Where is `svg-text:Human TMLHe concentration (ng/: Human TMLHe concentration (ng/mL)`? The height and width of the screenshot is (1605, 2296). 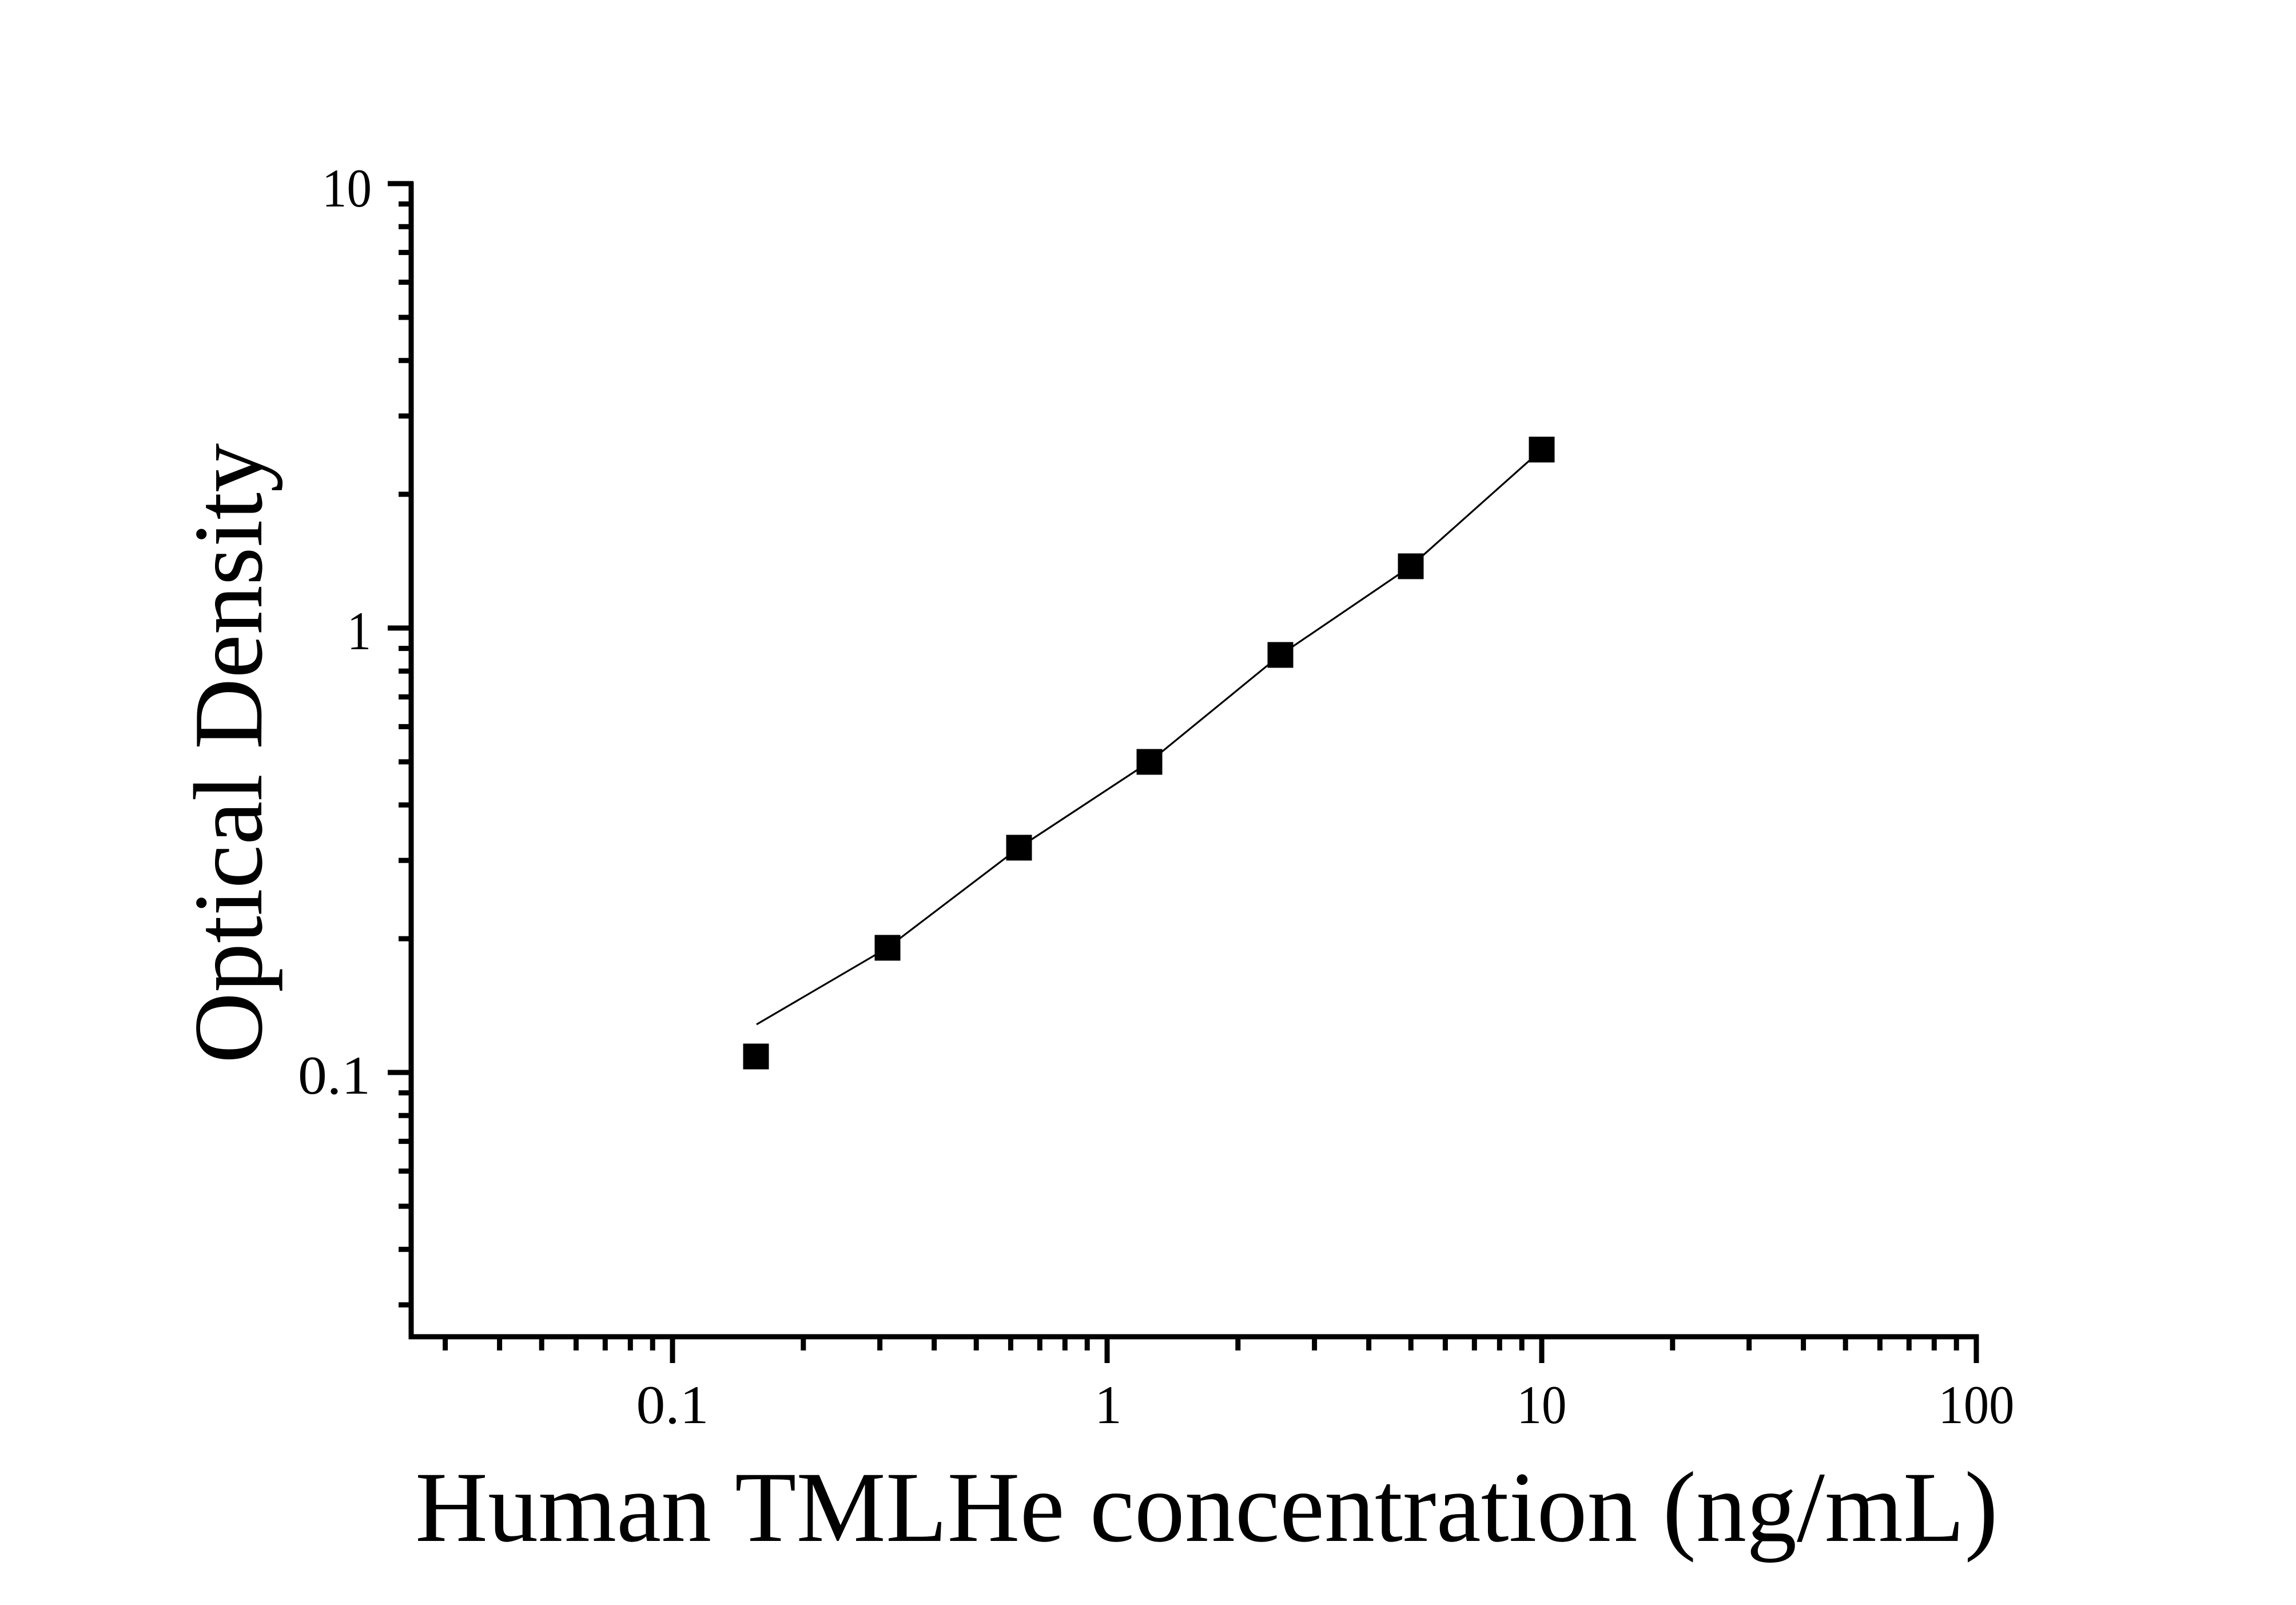
svg-text:Human TMLHe concentration (ng/: Human TMLHe concentration (ng/mL) is located at coordinates (1206, 1507).